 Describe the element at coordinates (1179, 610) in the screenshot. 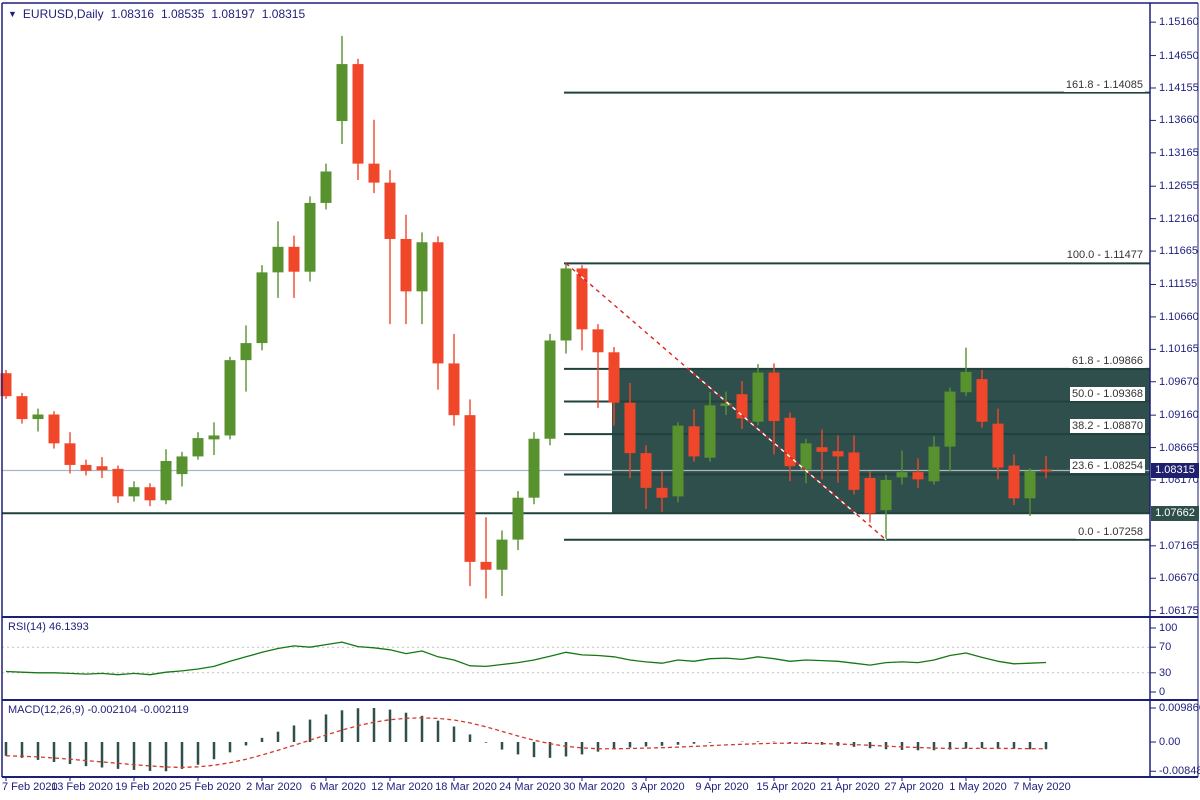

I see `price-axis-label: 1.06175` at that location.